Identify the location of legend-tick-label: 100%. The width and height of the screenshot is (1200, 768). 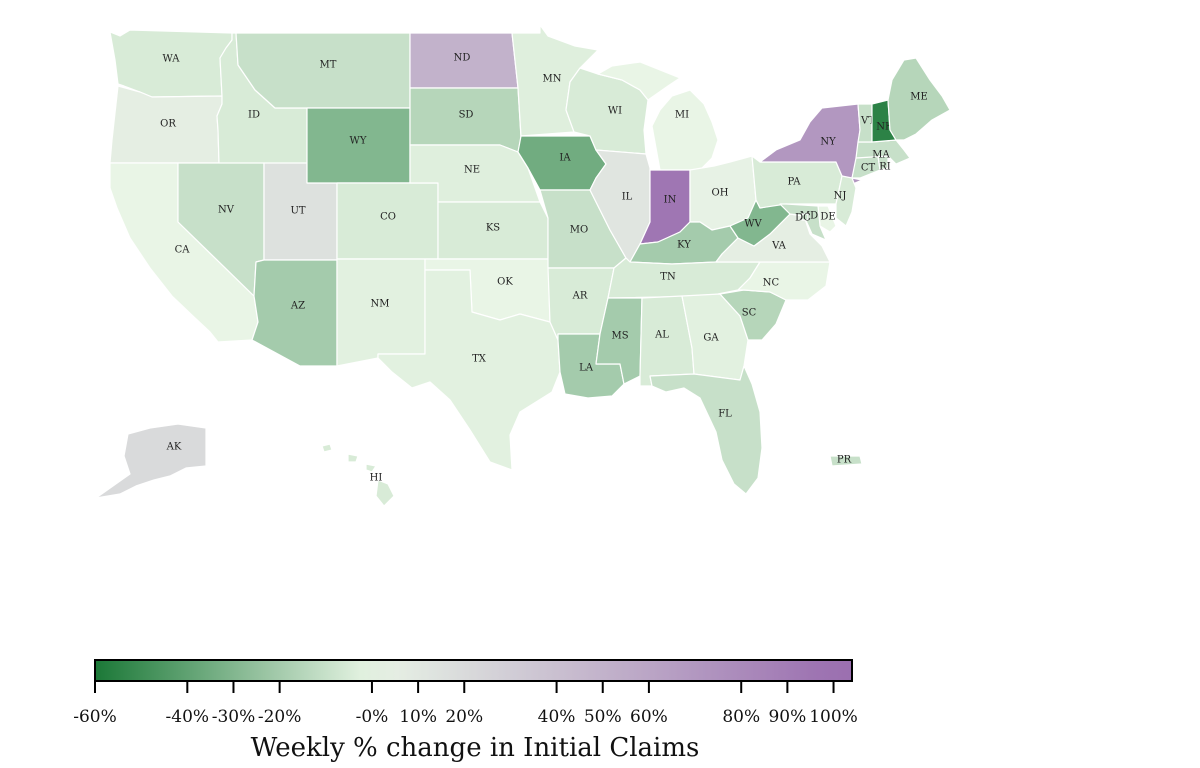
(833, 717).